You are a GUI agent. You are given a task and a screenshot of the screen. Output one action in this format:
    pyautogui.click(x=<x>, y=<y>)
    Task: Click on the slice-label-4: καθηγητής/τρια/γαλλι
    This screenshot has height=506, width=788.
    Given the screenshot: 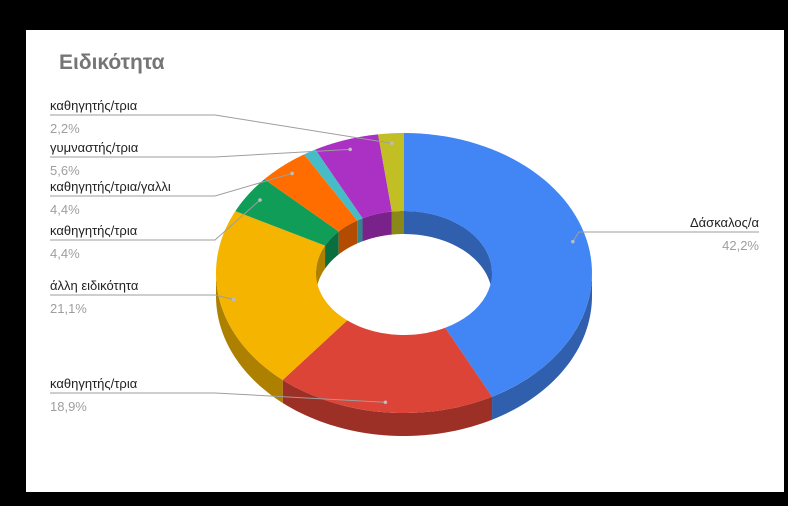 What is the action you would take?
    pyautogui.click(x=110, y=186)
    